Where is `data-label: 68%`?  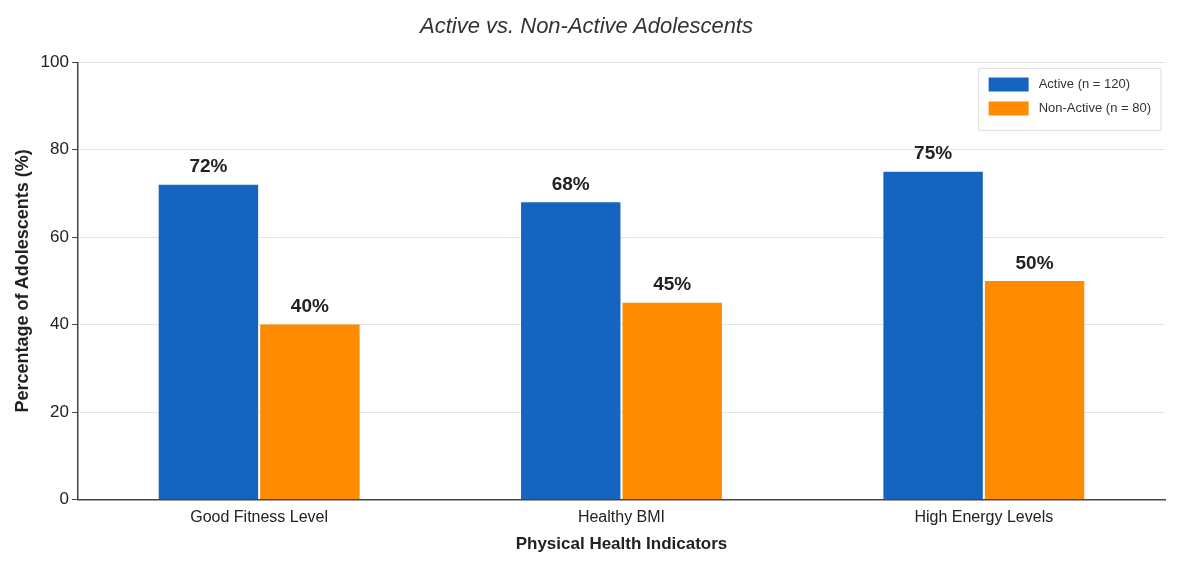
data-label: 68% is located at coordinates (570, 183).